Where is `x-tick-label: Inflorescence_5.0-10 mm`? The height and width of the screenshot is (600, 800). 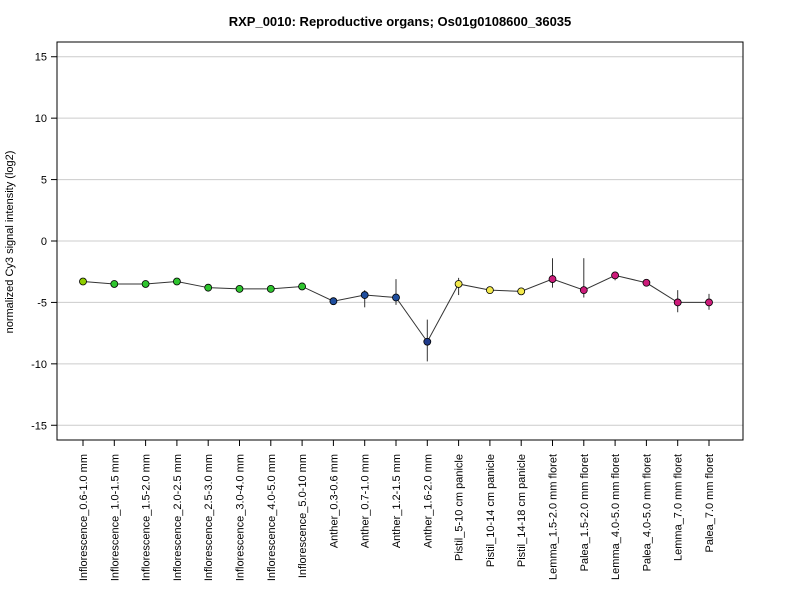
x-tick-label: Inflorescence_5.0-10 mm is located at coordinates (303, 516).